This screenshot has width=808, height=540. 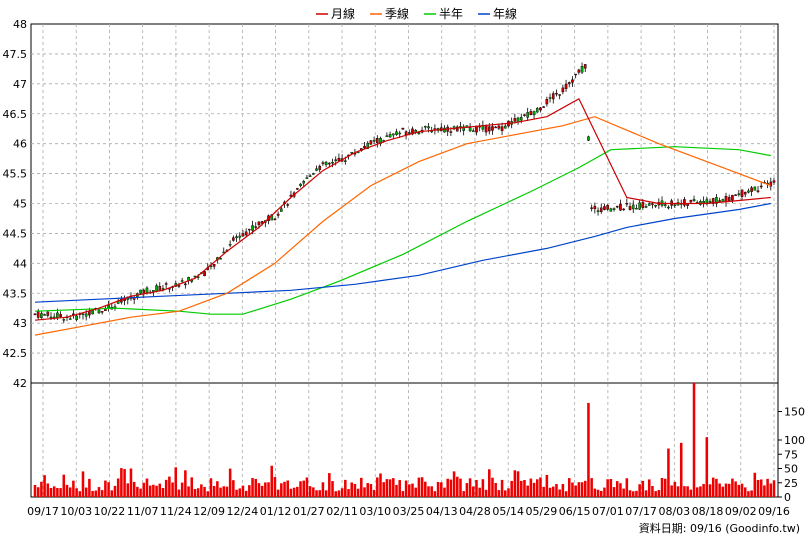 I want to click on price-tick-label: 47, so click(x=20, y=84).